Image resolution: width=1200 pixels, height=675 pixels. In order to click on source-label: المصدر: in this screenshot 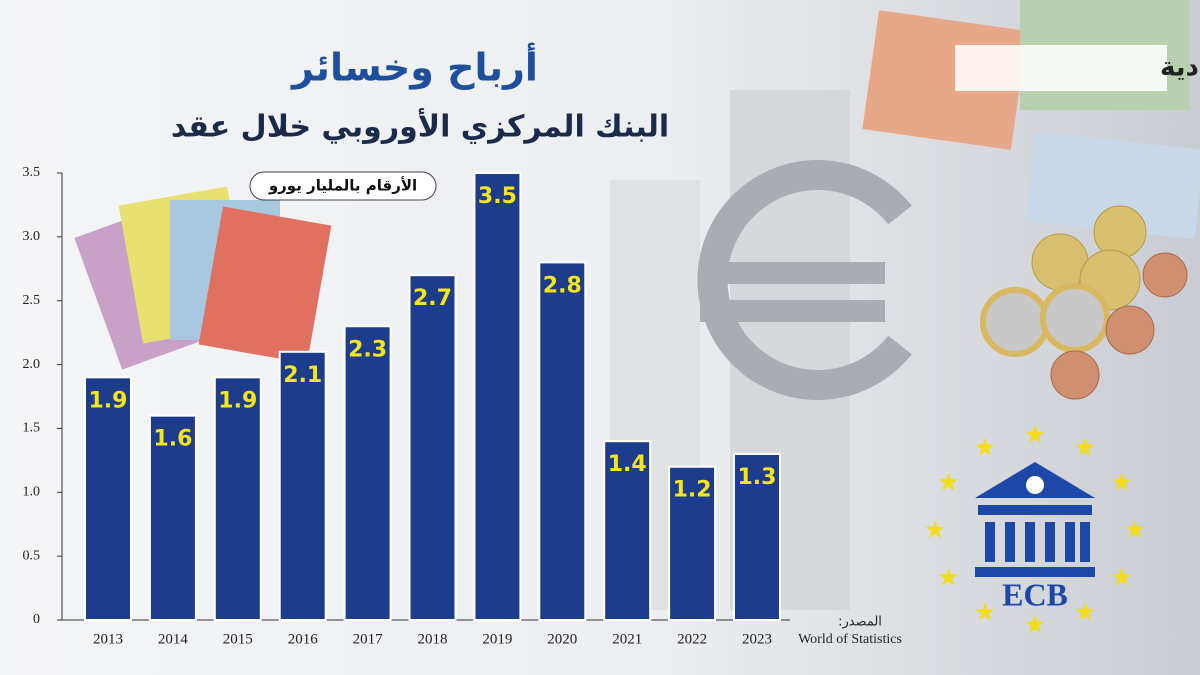, I will do `click(860, 622)`.